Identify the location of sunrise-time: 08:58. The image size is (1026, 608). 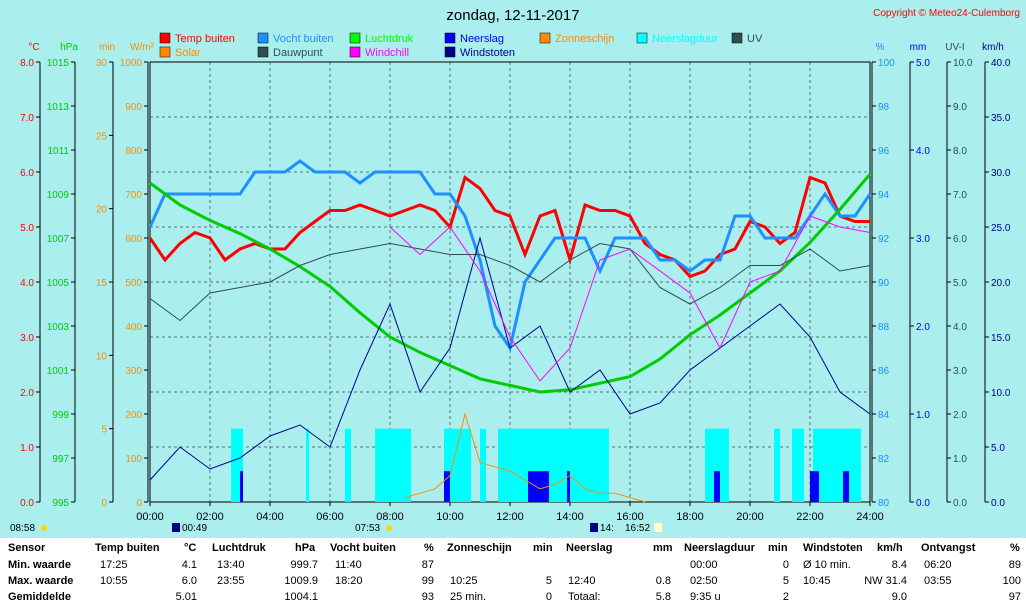
(22, 528).